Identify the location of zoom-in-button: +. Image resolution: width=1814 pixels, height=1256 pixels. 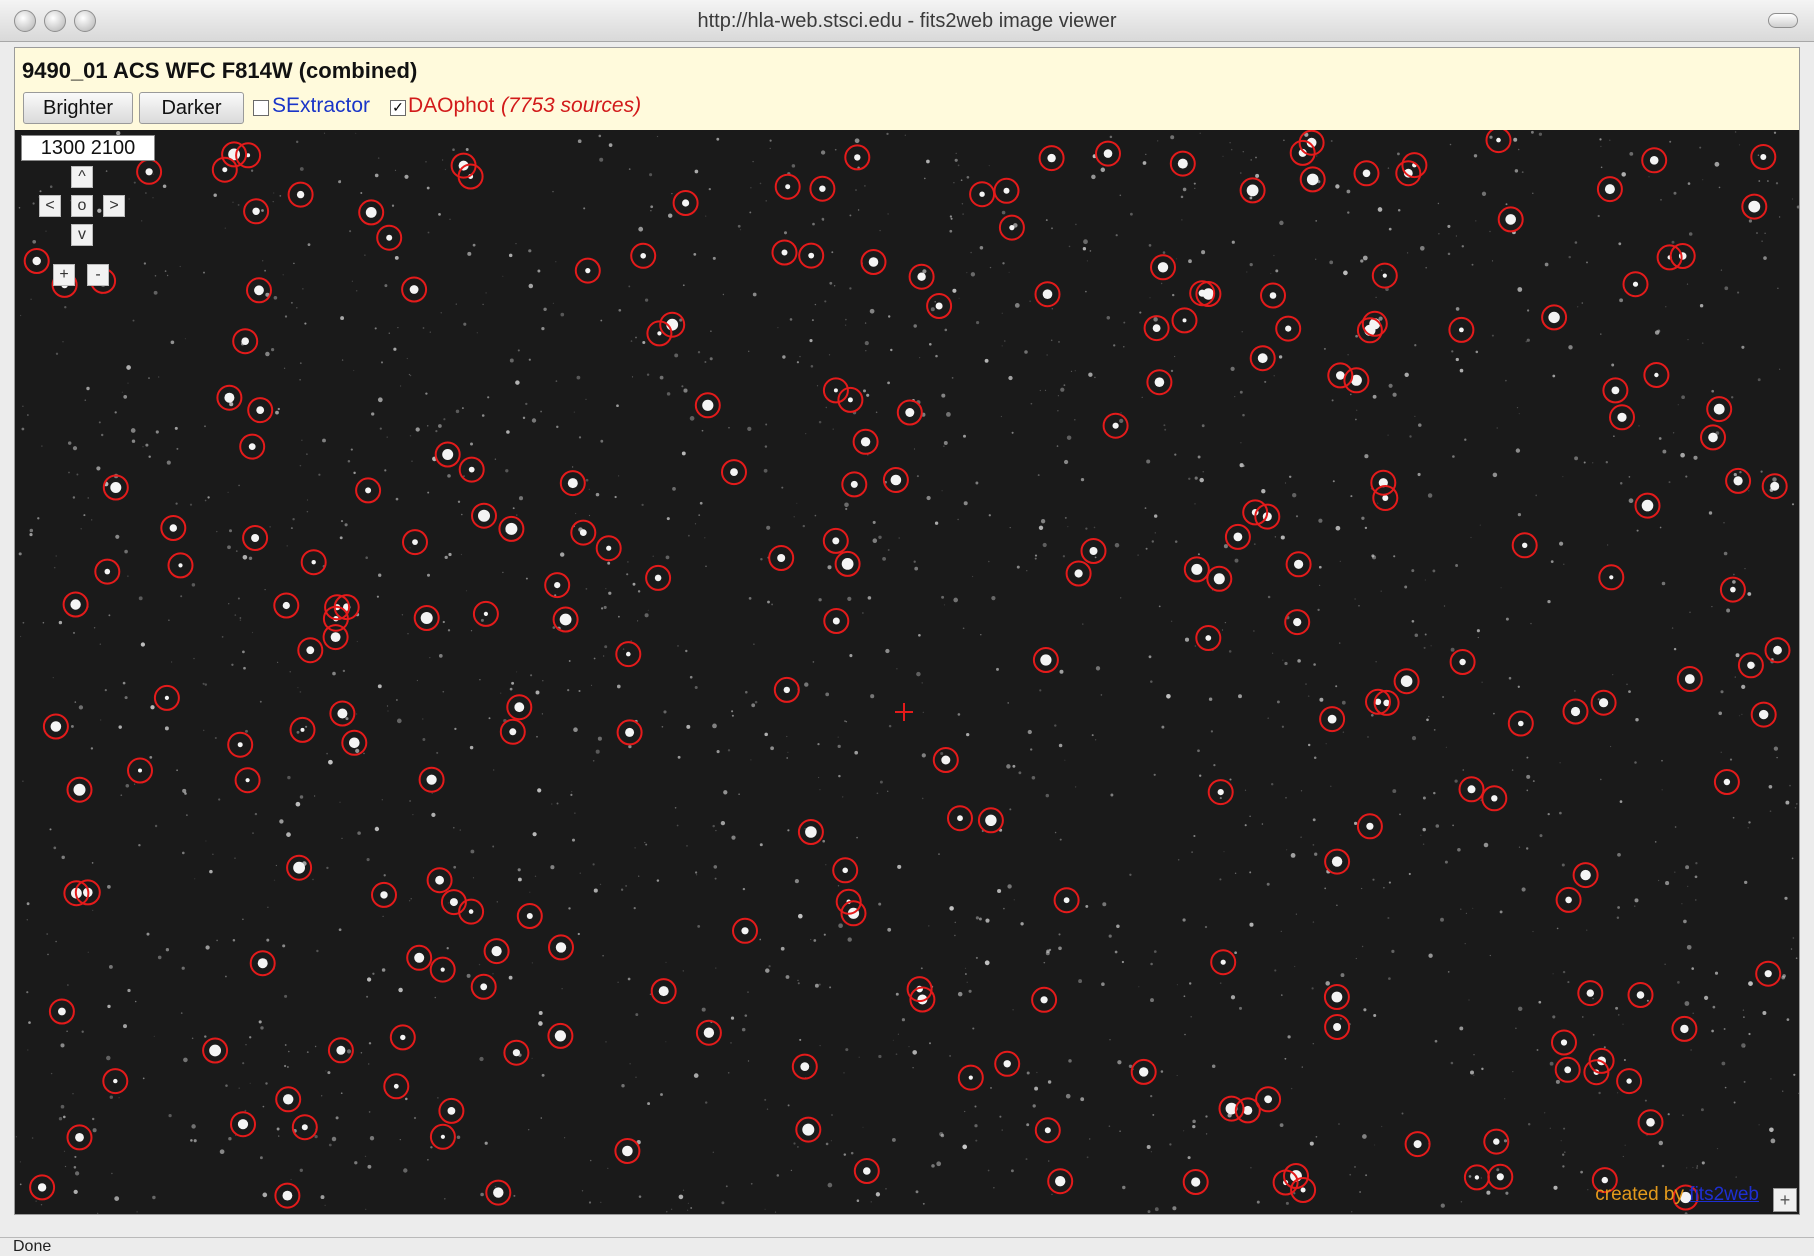
(64, 275).